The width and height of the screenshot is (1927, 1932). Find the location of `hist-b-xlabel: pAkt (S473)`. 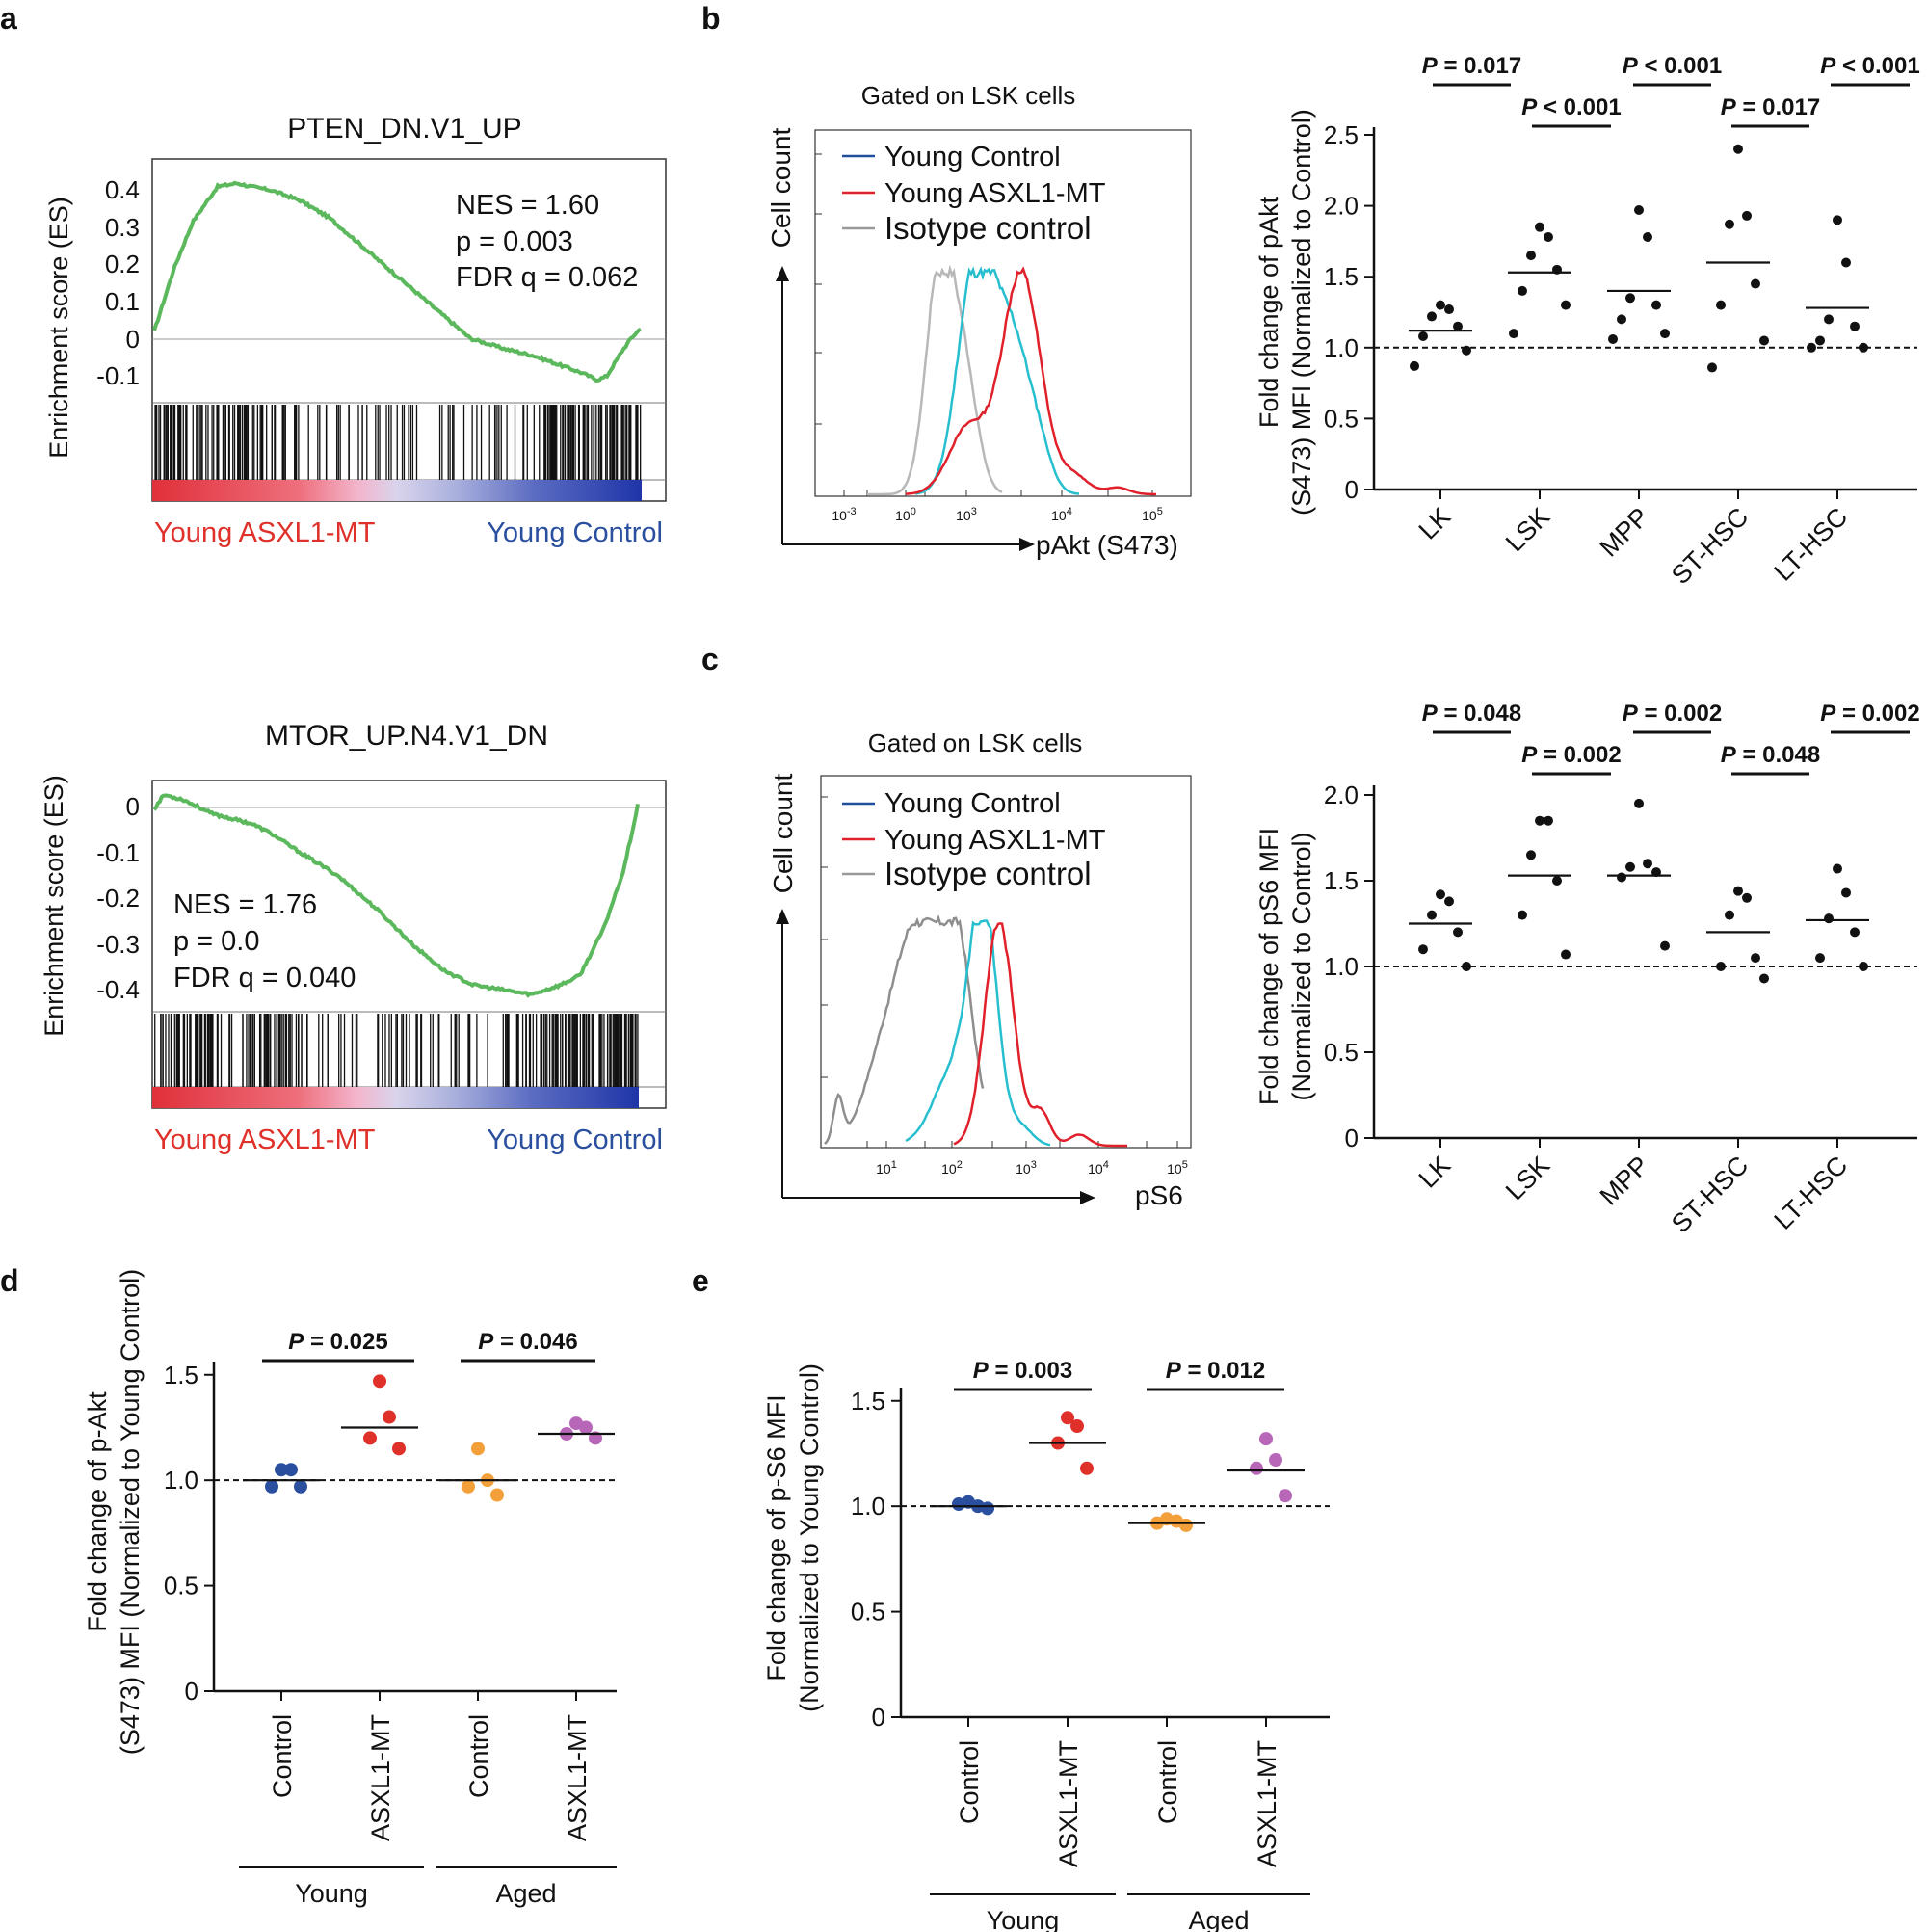

hist-b-xlabel: pAkt (S473) is located at coordinates (1107, 545).